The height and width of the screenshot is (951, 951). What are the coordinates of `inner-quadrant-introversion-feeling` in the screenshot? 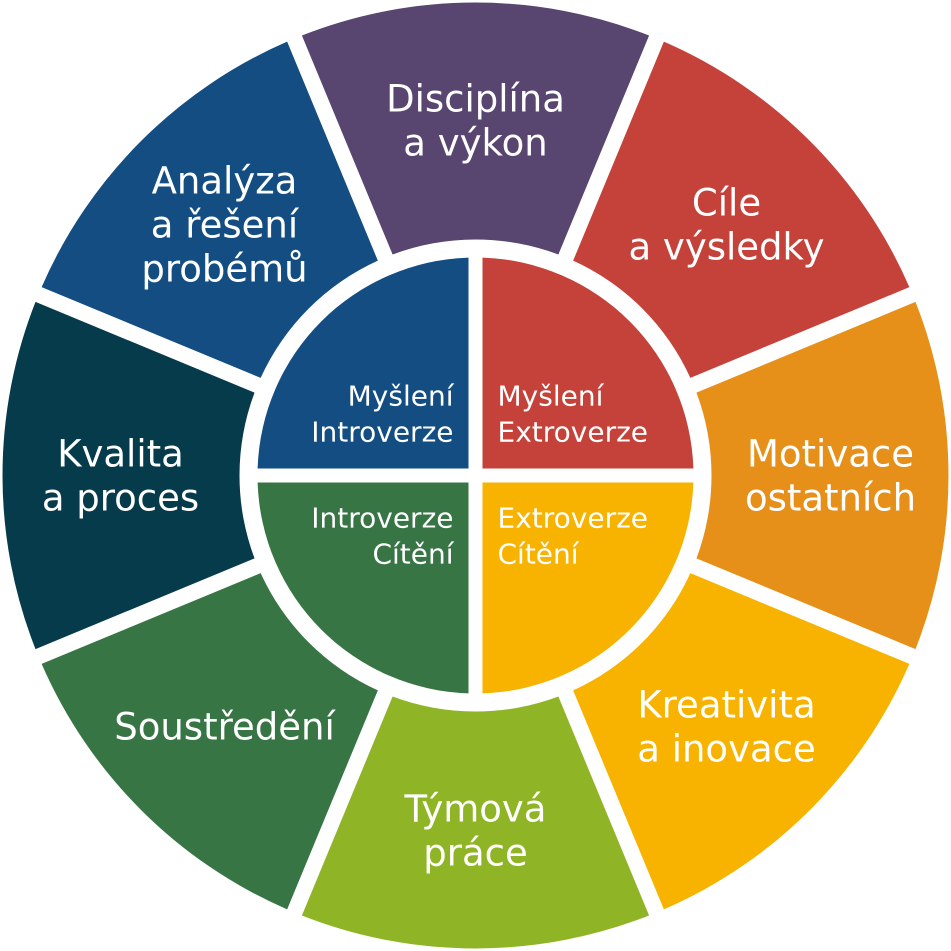 It's located at (363, 588).